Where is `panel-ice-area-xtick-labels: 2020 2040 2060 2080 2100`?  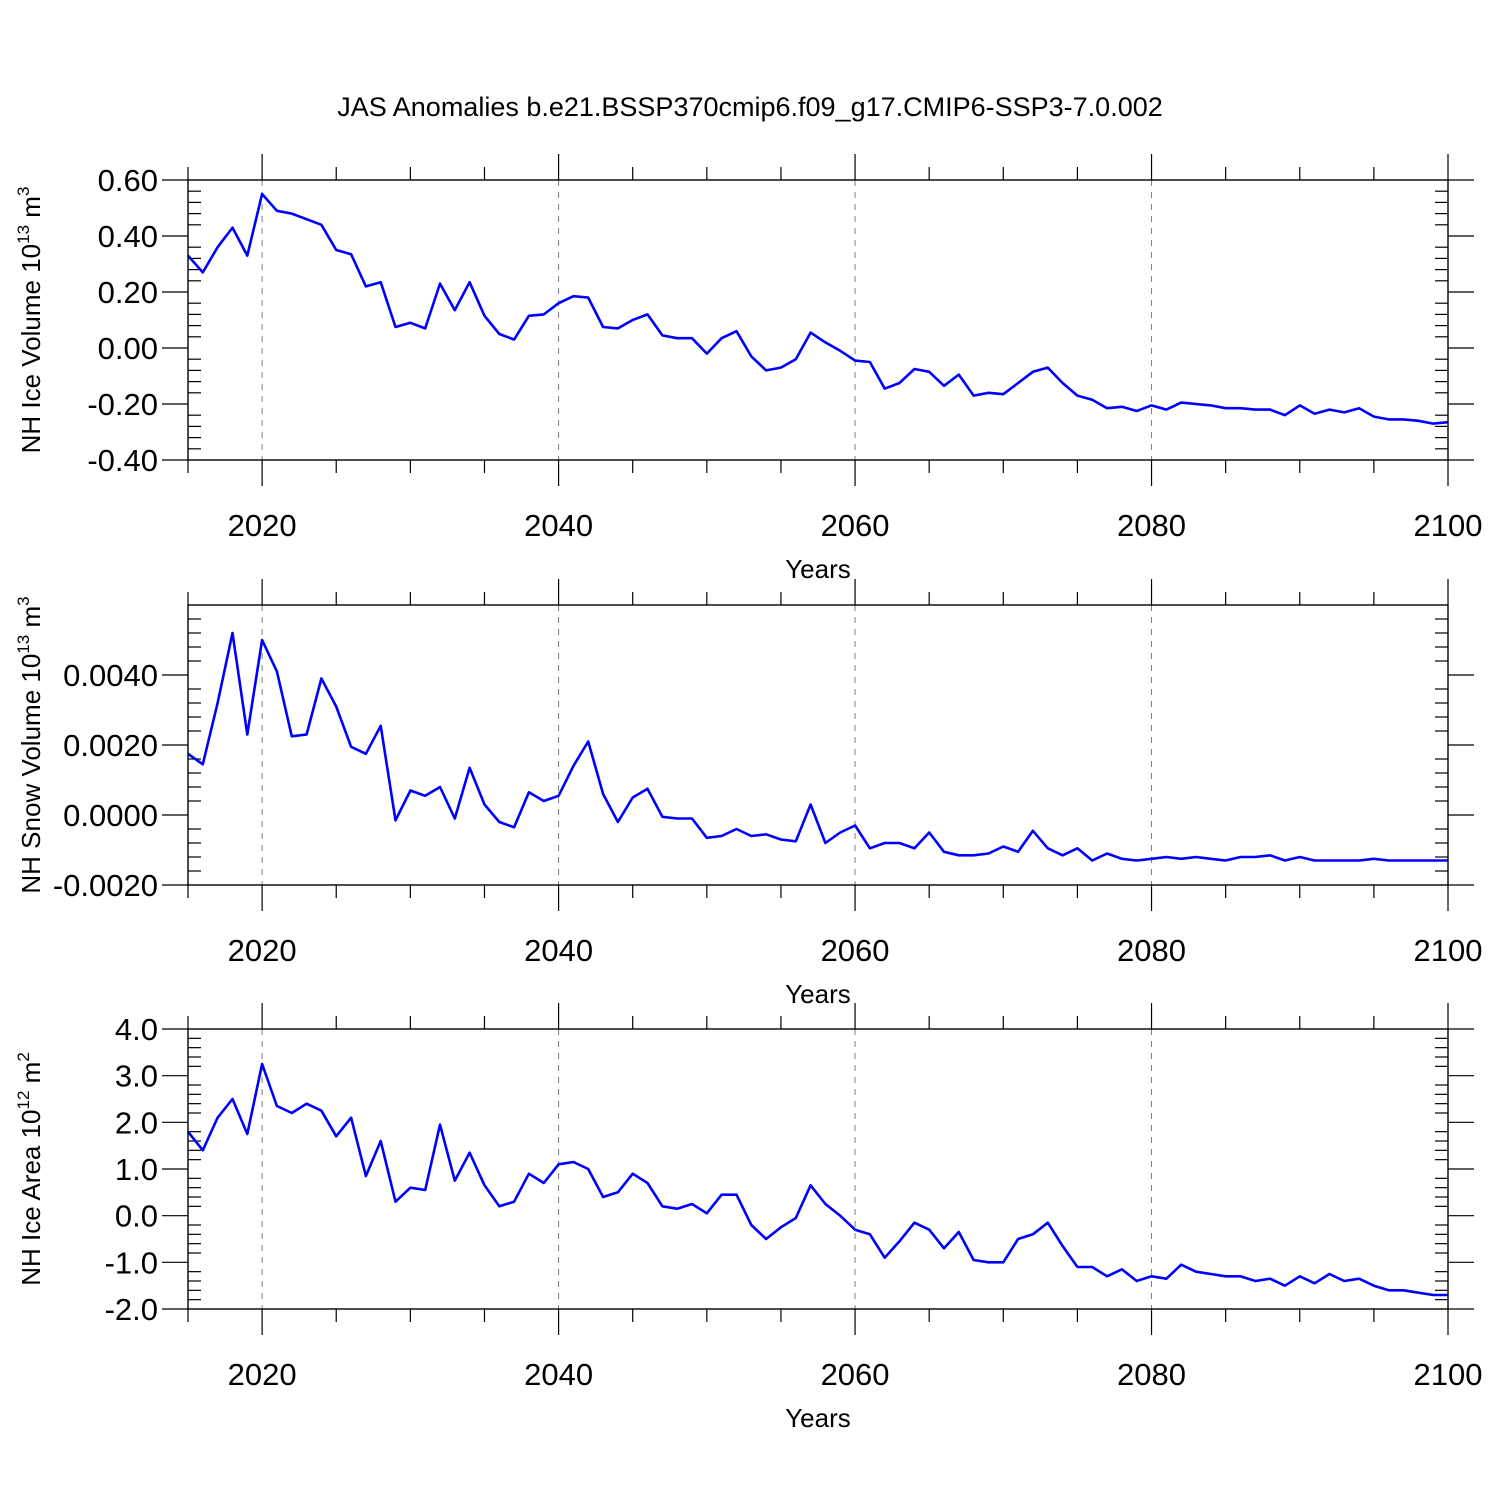 panel-ice-area-xtick-labels: 2020 2040 2060 2080 2100 is located at coordinates (855, 1374).